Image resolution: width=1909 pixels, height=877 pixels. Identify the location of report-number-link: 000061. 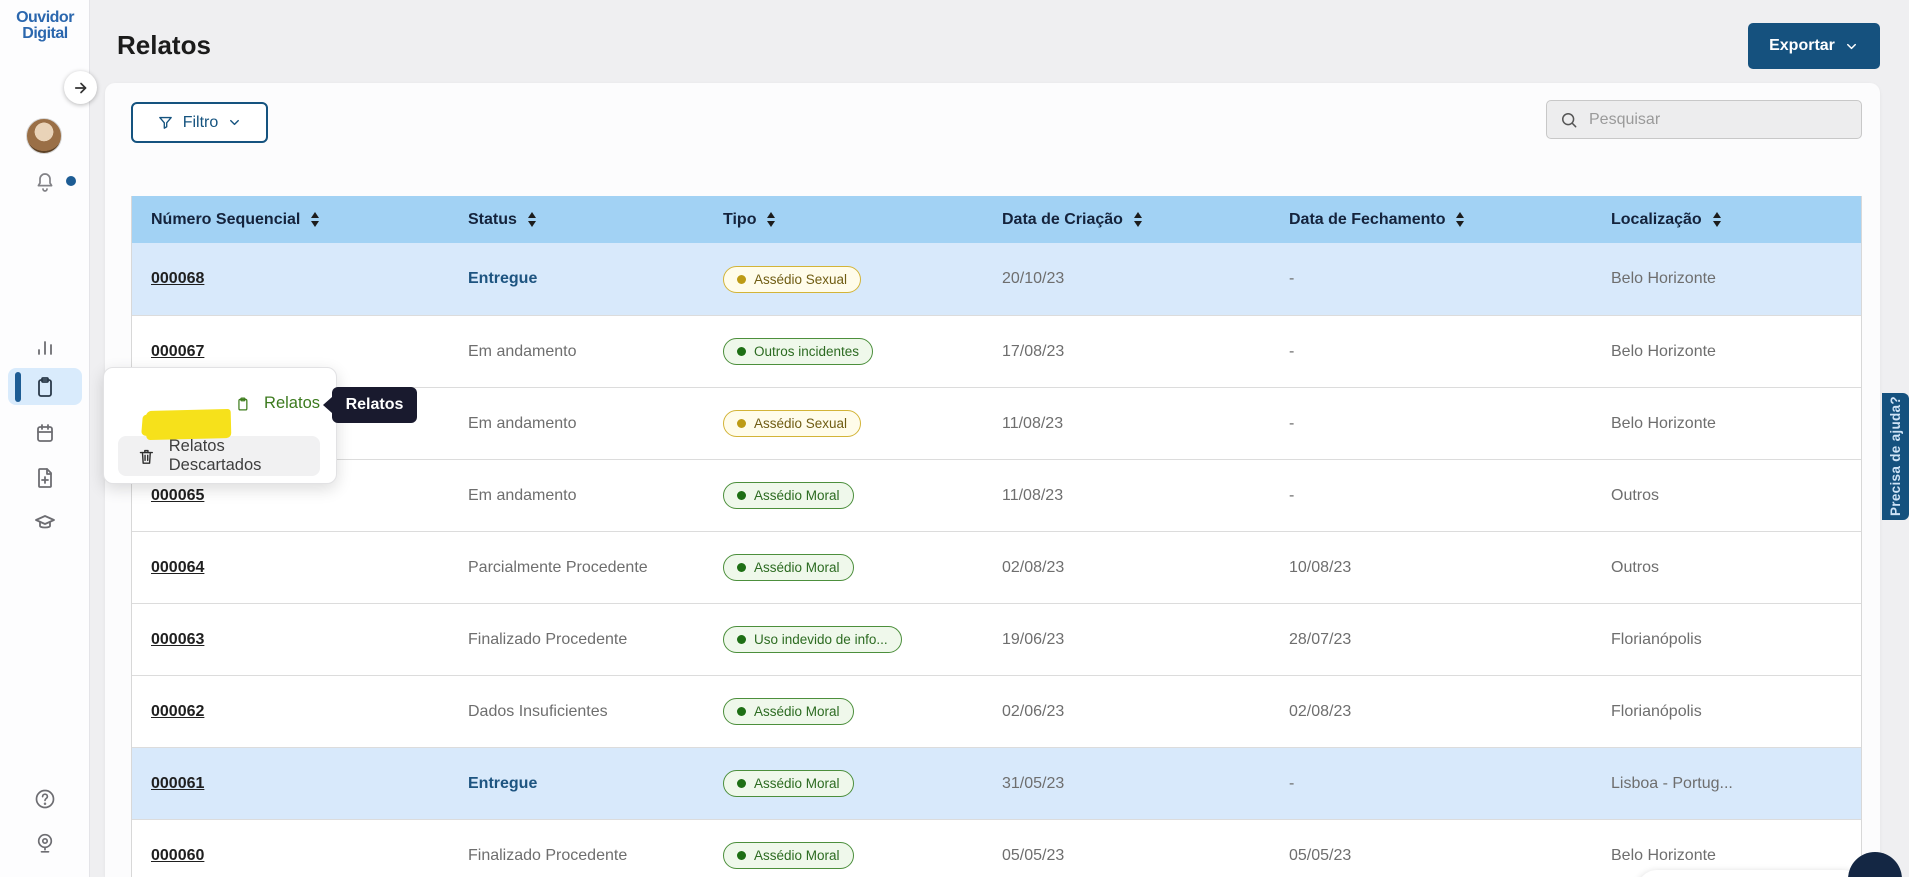
(178, 783).